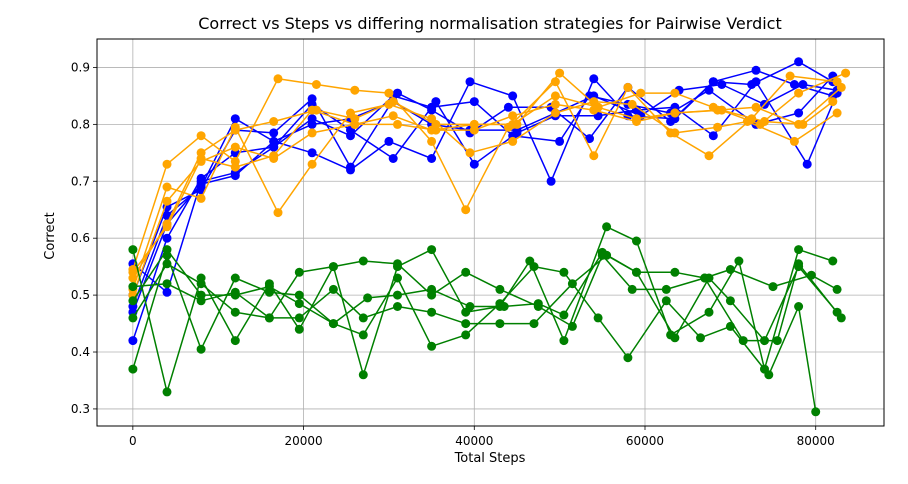  Describe the element at coordinates (80, 181) in the screenshot. I see `y-tick-label: 0.7` at that location.